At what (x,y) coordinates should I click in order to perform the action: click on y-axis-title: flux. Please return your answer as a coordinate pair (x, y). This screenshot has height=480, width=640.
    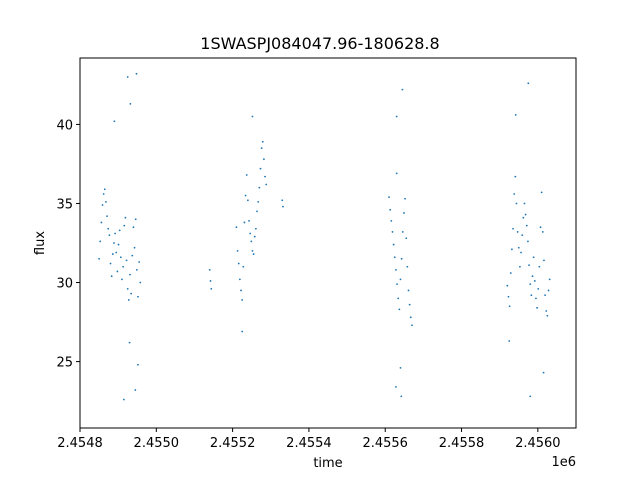
    Looking at the image, I should click on (40, 243).